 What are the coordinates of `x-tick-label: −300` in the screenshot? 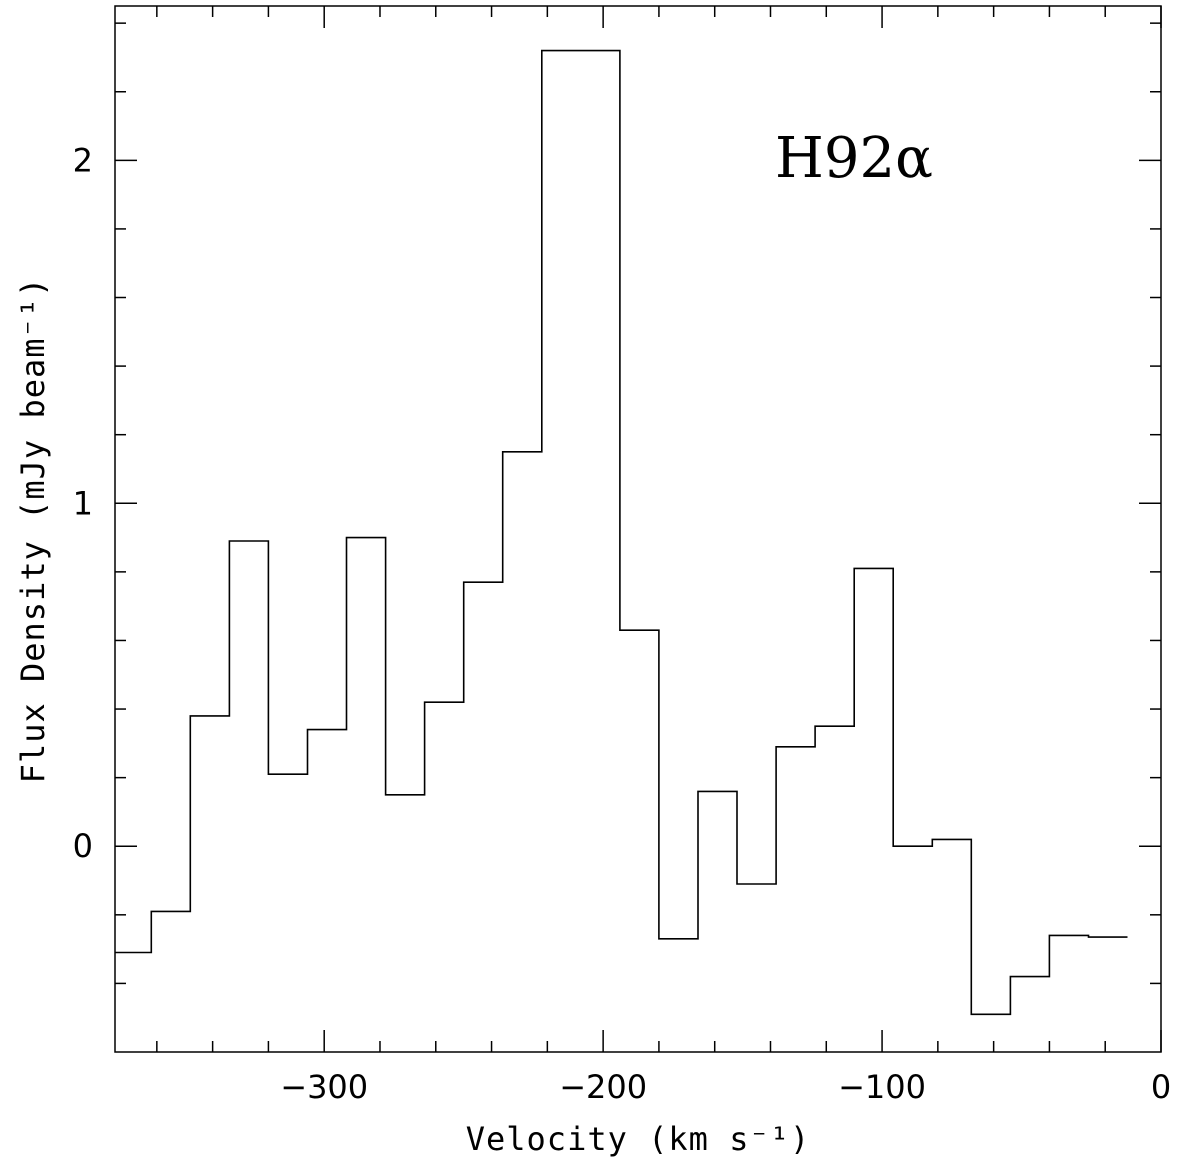 It's located at (324, 1087).